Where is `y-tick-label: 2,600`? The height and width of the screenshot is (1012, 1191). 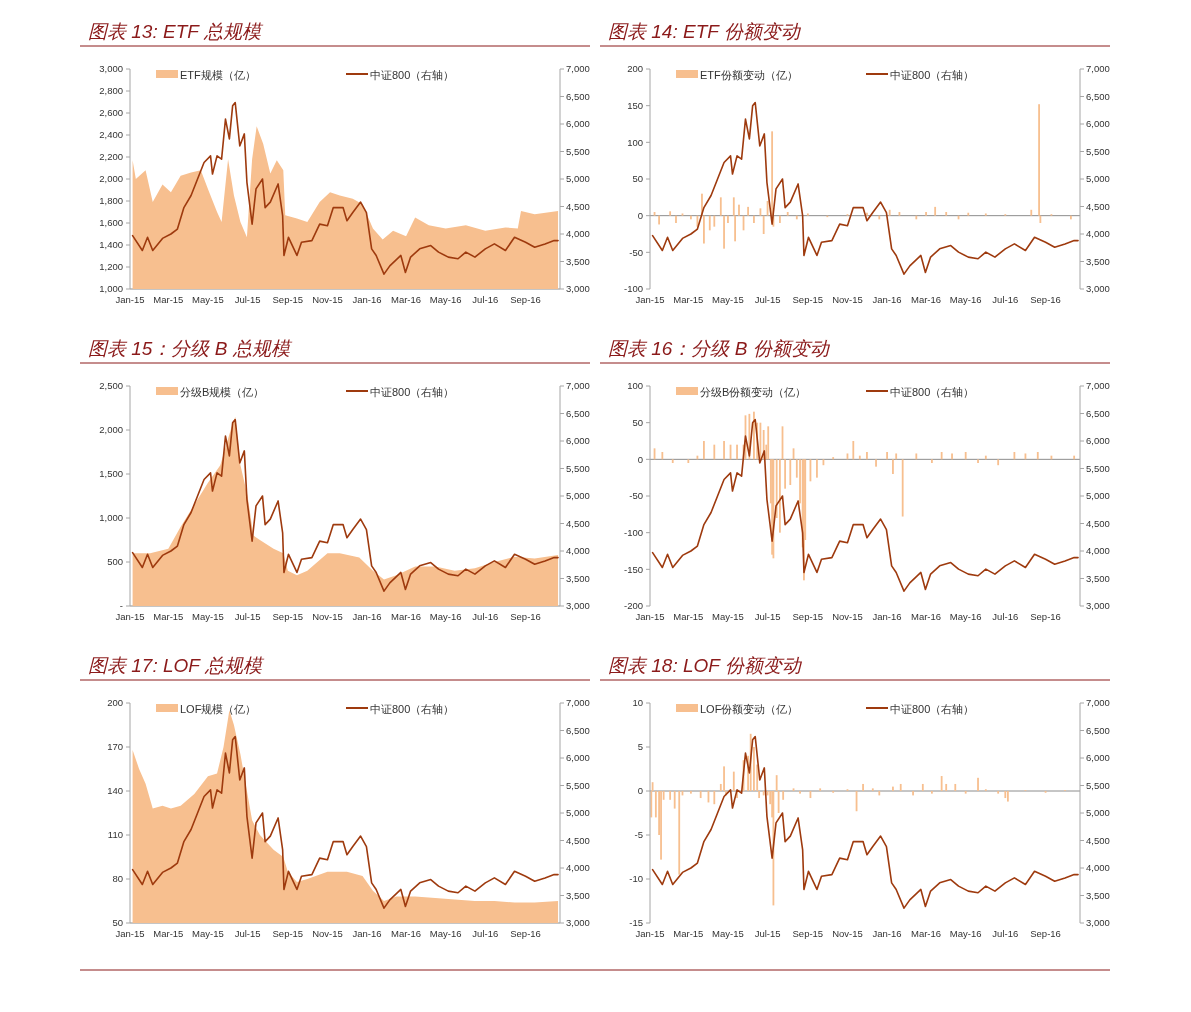 y-tick-label: 2,600 is located at coordinates (111, 113).